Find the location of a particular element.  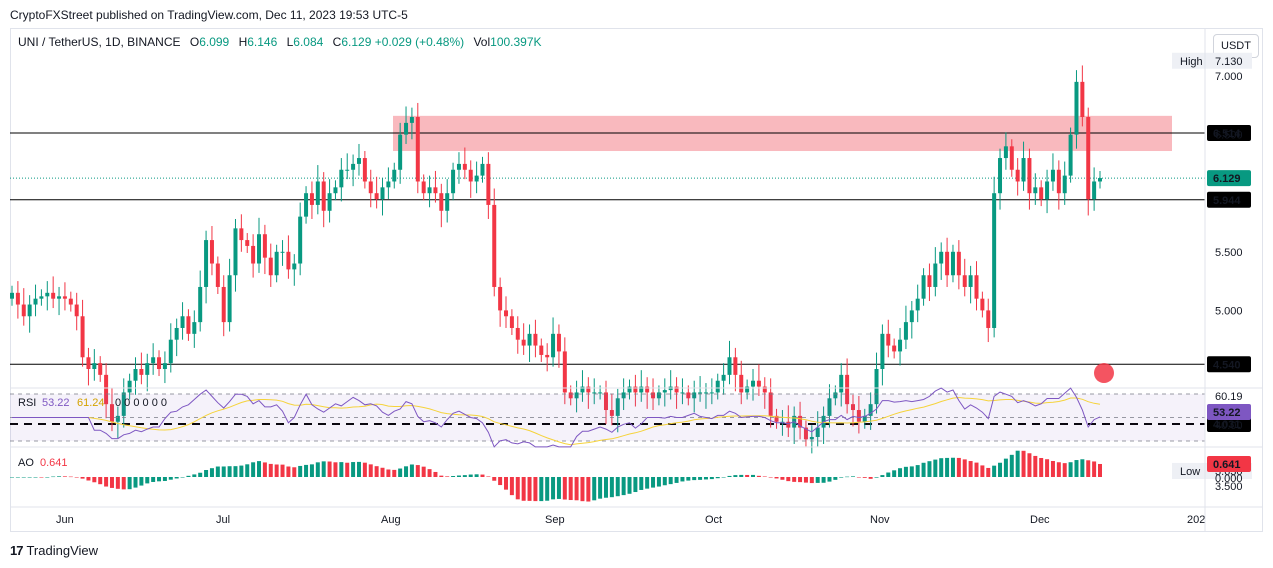

tradingview-logo: 17 TradingView is located at coordinates (54, 550).